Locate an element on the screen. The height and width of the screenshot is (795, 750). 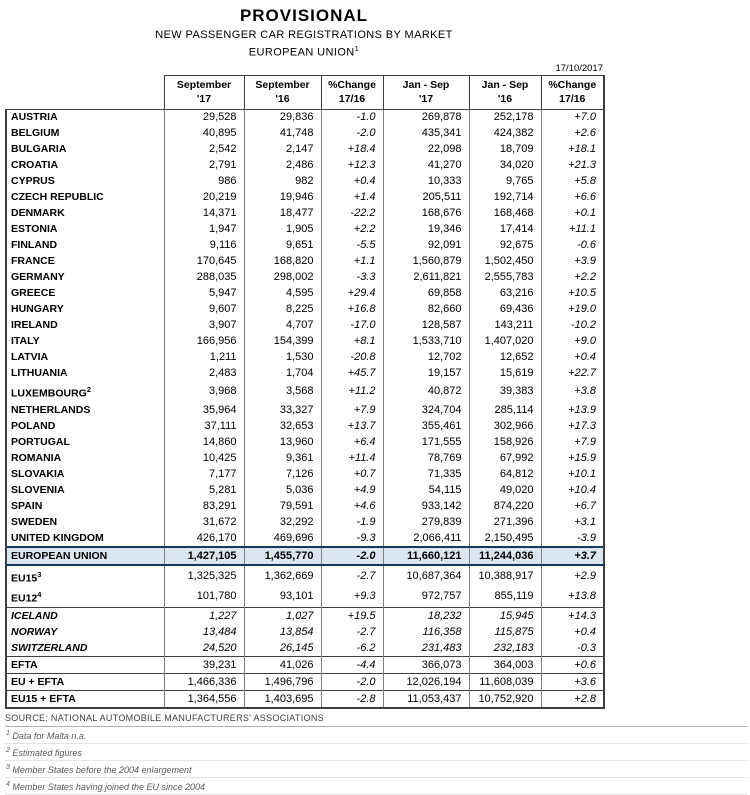
row-label: SPAIN is located at coordinates (84, 506).